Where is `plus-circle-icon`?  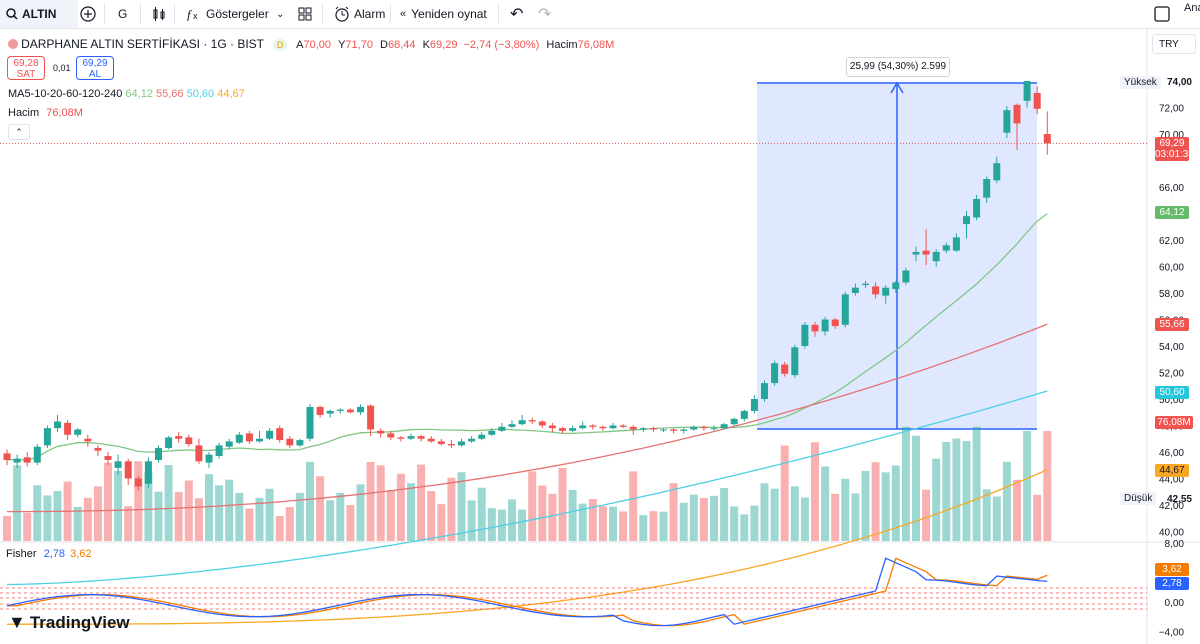
plus-circle-icon is located at coordinates (88, 14).